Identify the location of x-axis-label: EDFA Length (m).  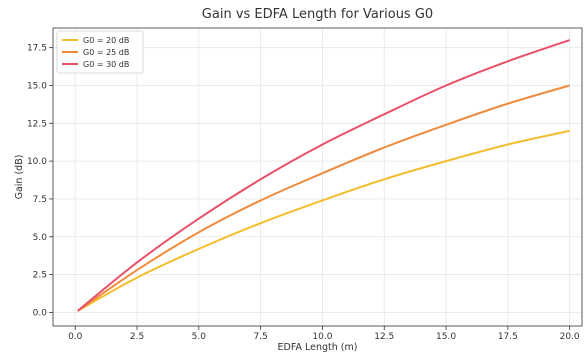
(318, 347).